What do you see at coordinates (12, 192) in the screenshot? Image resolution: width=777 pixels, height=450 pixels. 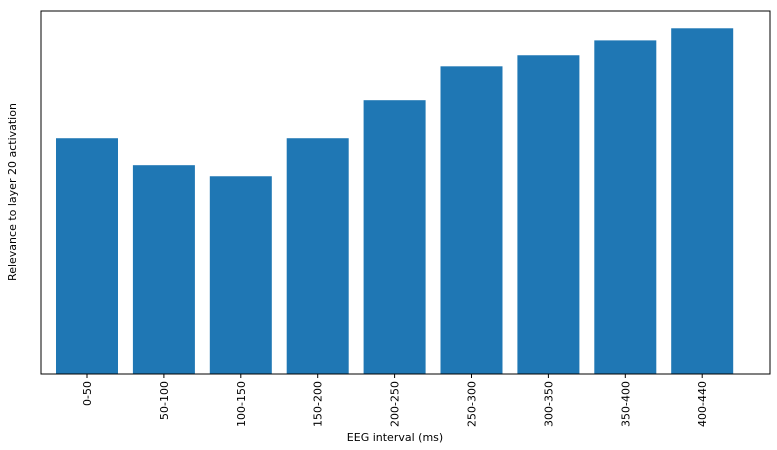 I see `y-axis-label: Relevance to layer 20 activation` at bounding box center [12, 192].